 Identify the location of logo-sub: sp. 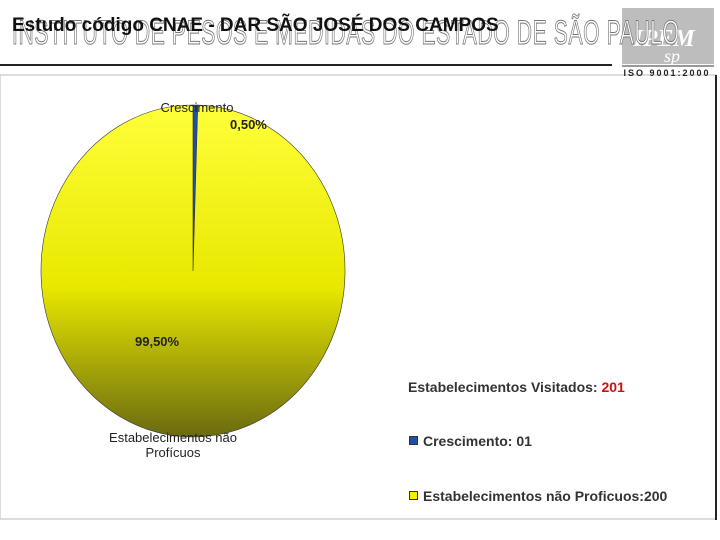
(672, 56).